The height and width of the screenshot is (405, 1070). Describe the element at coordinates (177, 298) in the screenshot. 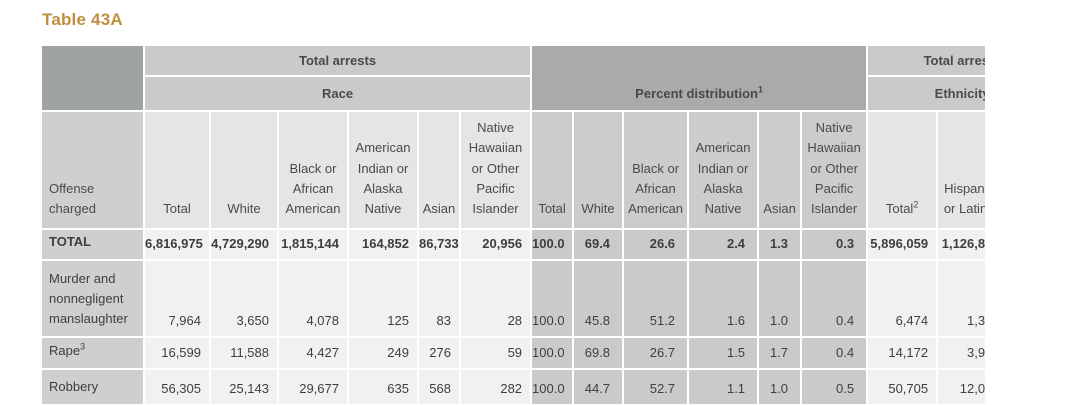

I see `data-cell: 7,964` at that location.